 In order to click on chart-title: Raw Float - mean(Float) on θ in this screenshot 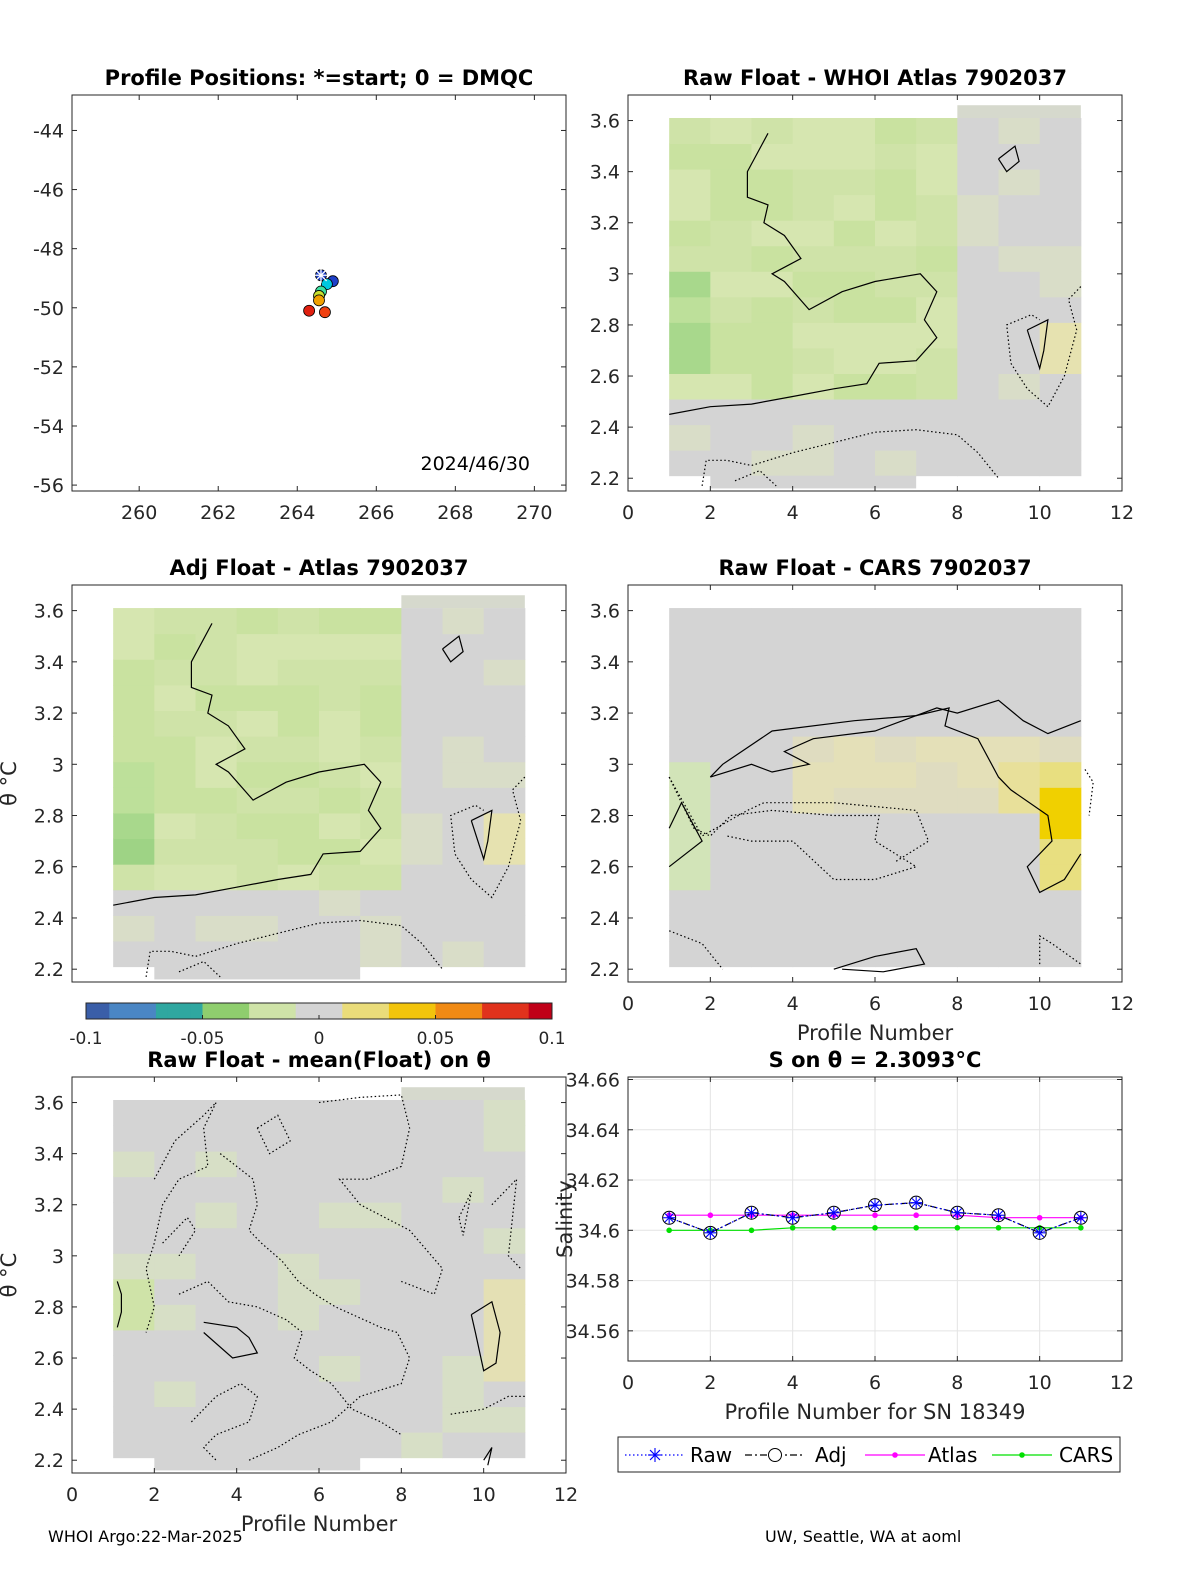, I will do `click(319, 1060)`.